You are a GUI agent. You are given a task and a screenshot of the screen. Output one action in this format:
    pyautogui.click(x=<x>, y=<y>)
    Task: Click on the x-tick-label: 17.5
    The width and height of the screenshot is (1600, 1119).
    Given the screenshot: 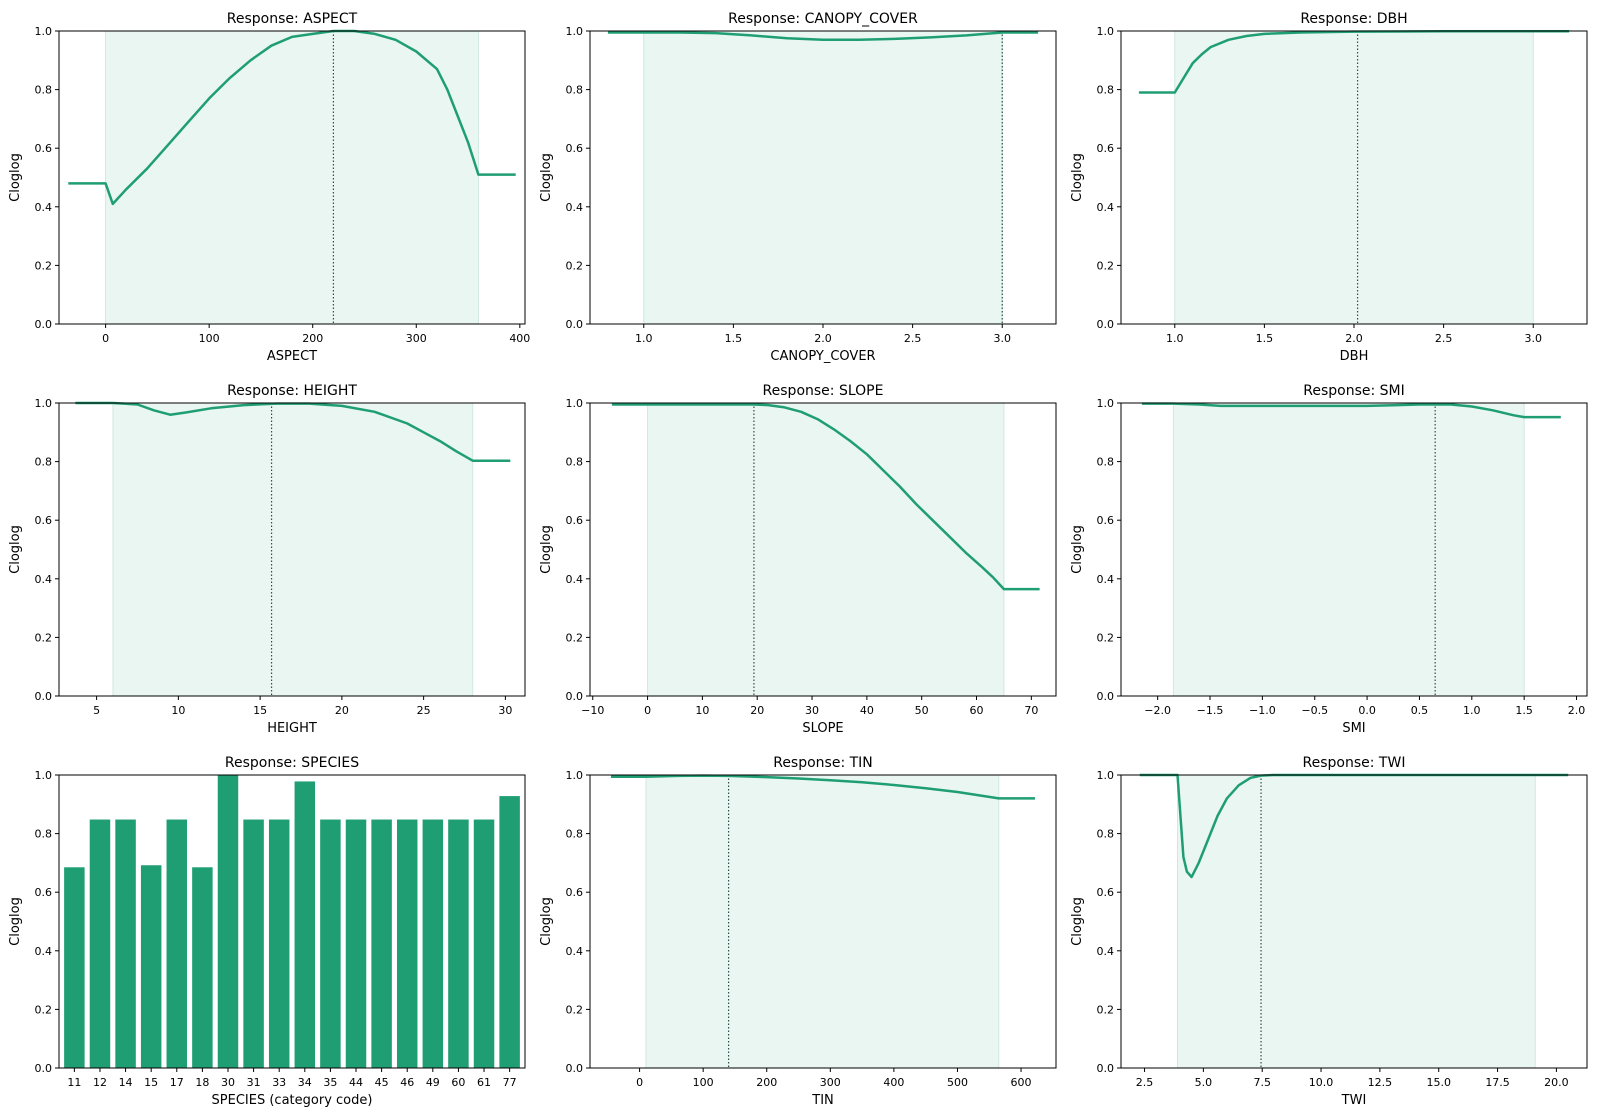 What is the action you would take?
    pyautogui.click(x=1497, y=1082)
    